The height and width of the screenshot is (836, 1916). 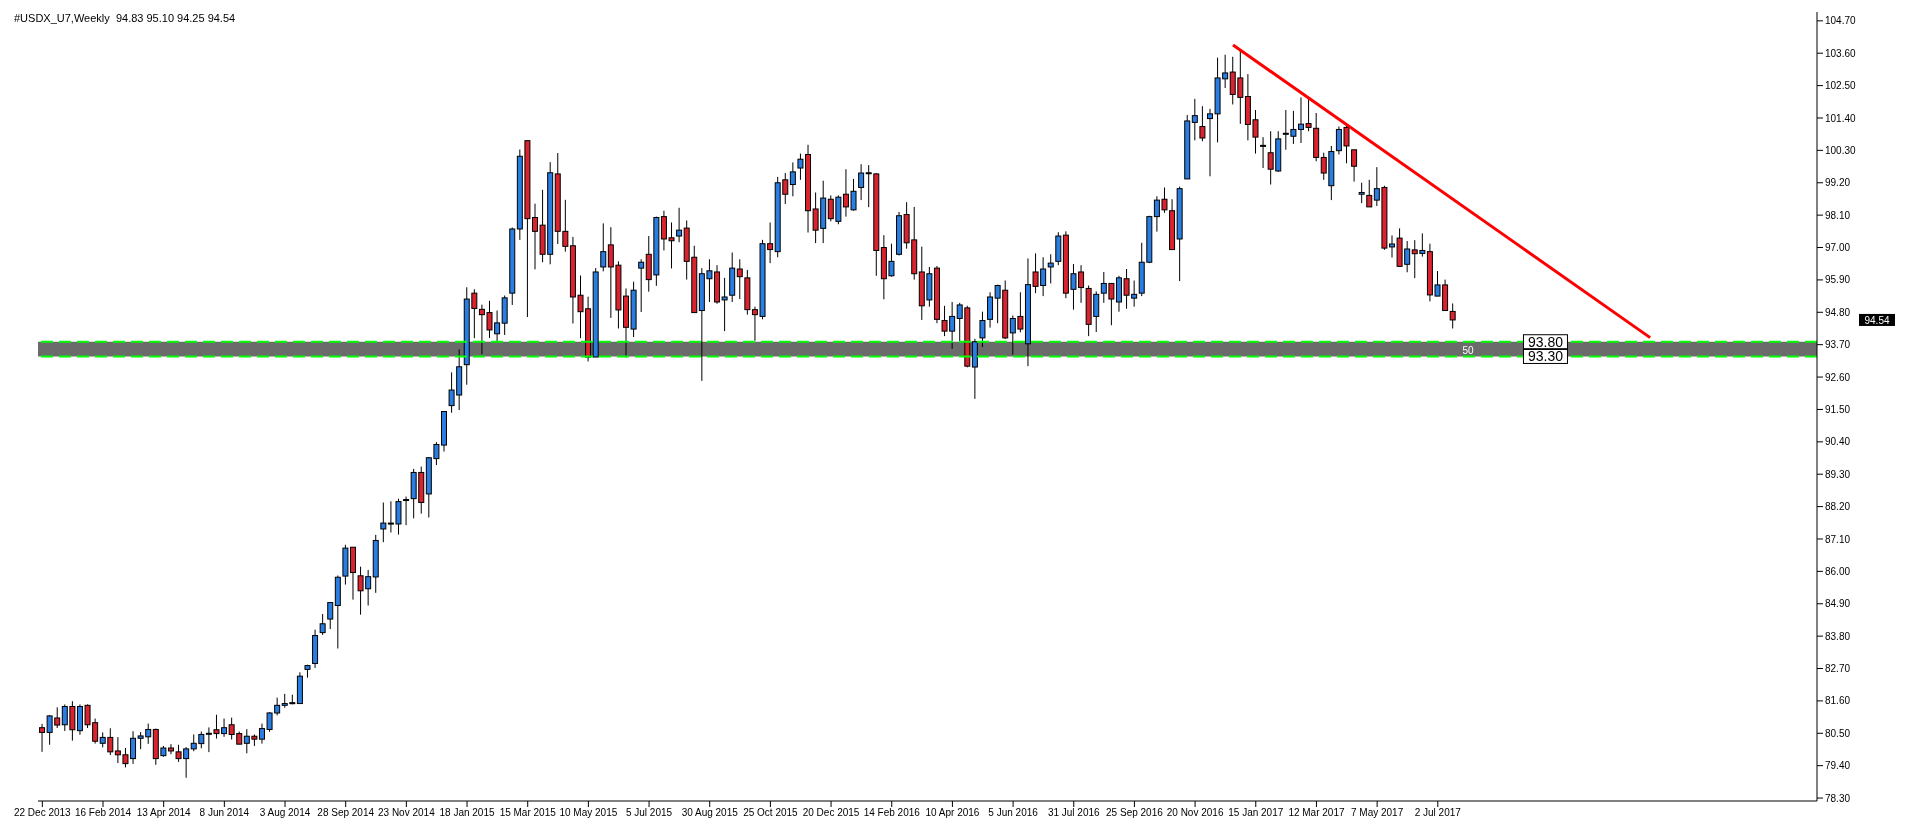 What do you see at coordinates (1838, 766) in the screenshot?
I see `y-tick-label: 79.40` at bounding box center [1838, 766].